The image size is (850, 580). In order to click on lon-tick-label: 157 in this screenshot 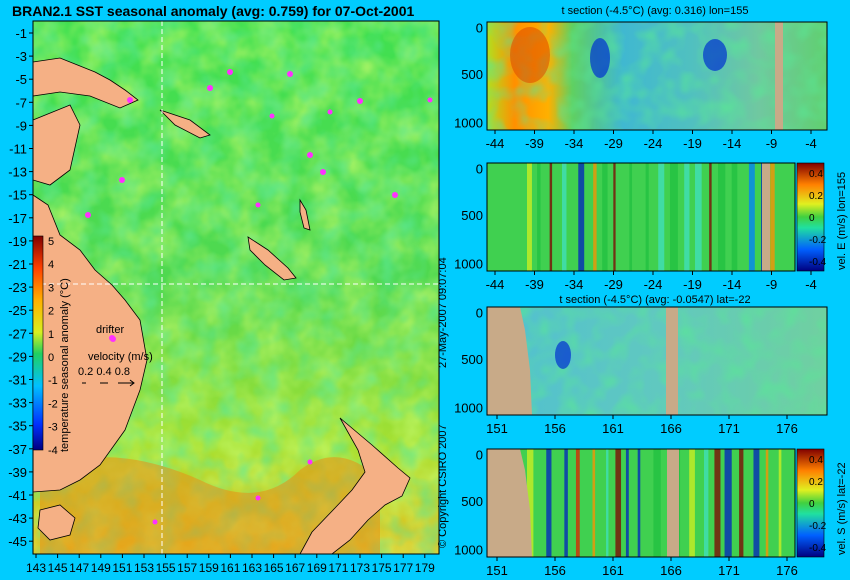, I will do `click(187, 568)`.